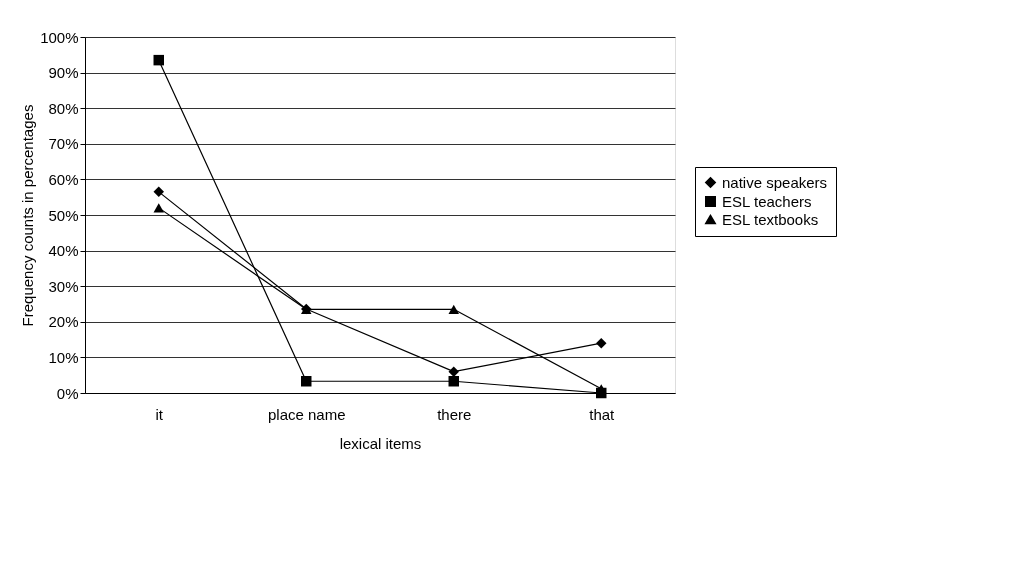  I want to click on y-tick-label: 70%, so click(63, 144).